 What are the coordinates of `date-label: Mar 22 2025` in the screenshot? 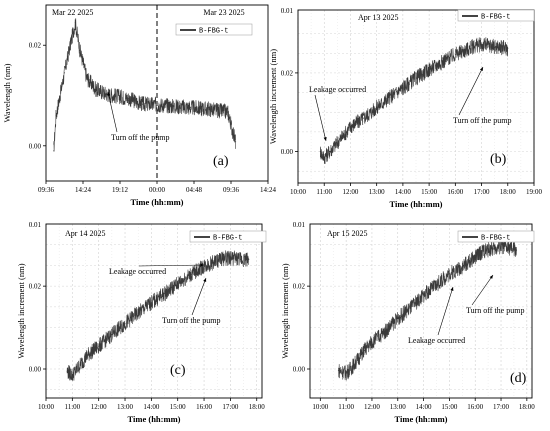 It's located at (72, 12).